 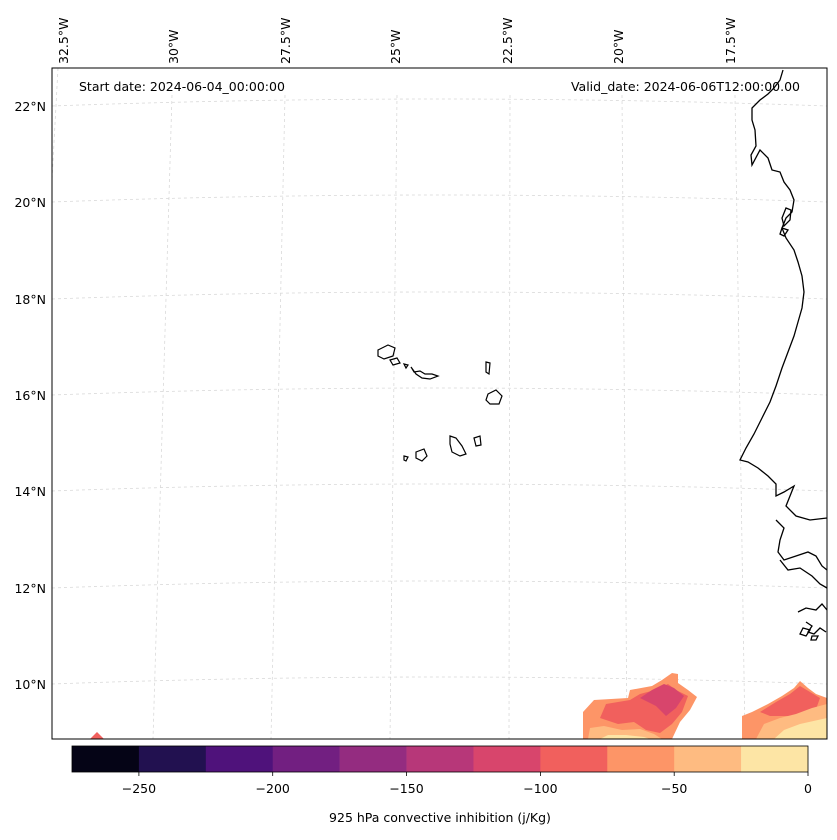 What do you see at coordinates (162, 417) in the screenshot?
I see `meridian-30w` at bounding box center [162, 417].